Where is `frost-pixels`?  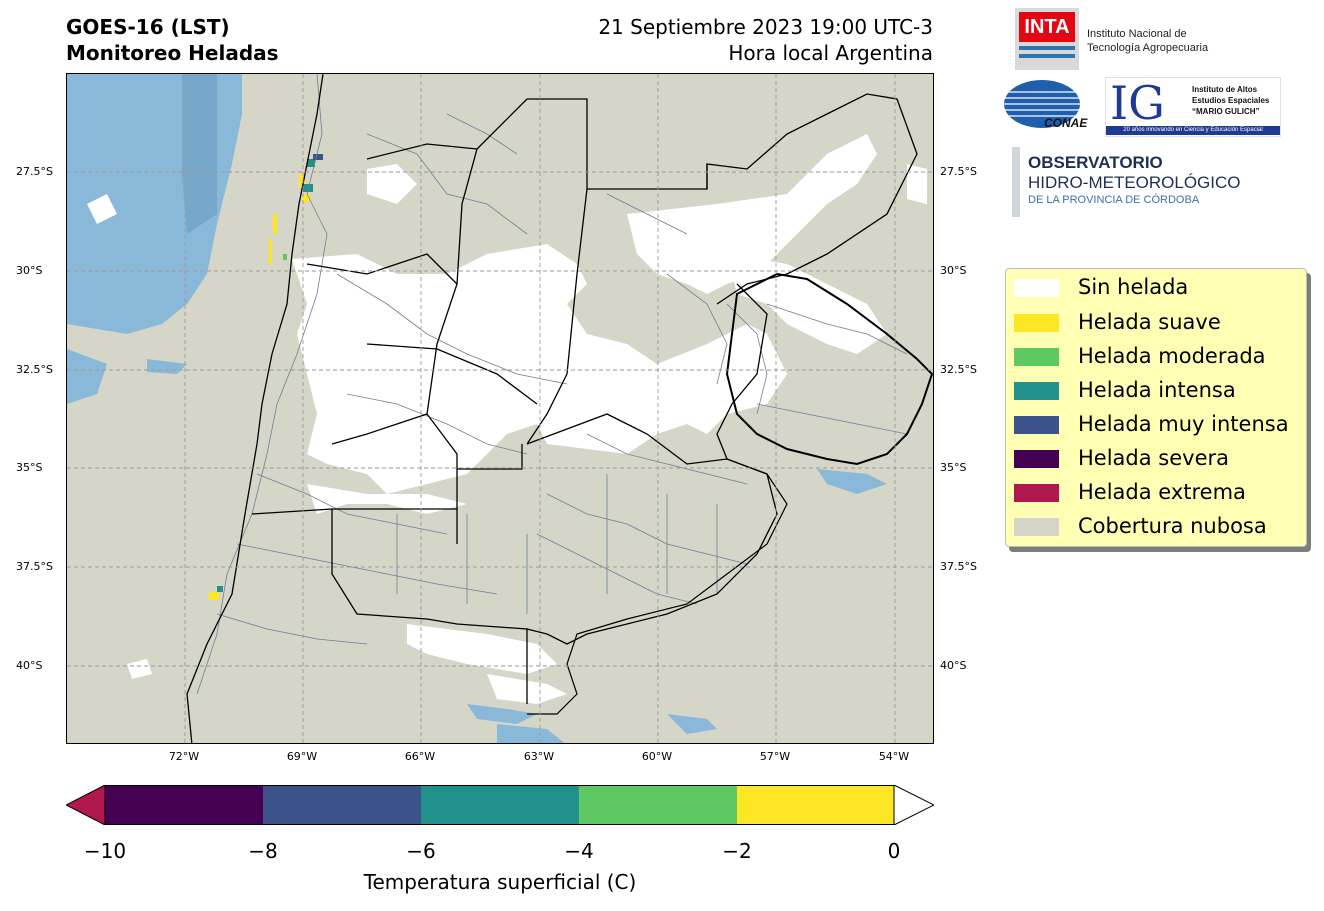
frost-pixels is located at coordinates (266, 377).